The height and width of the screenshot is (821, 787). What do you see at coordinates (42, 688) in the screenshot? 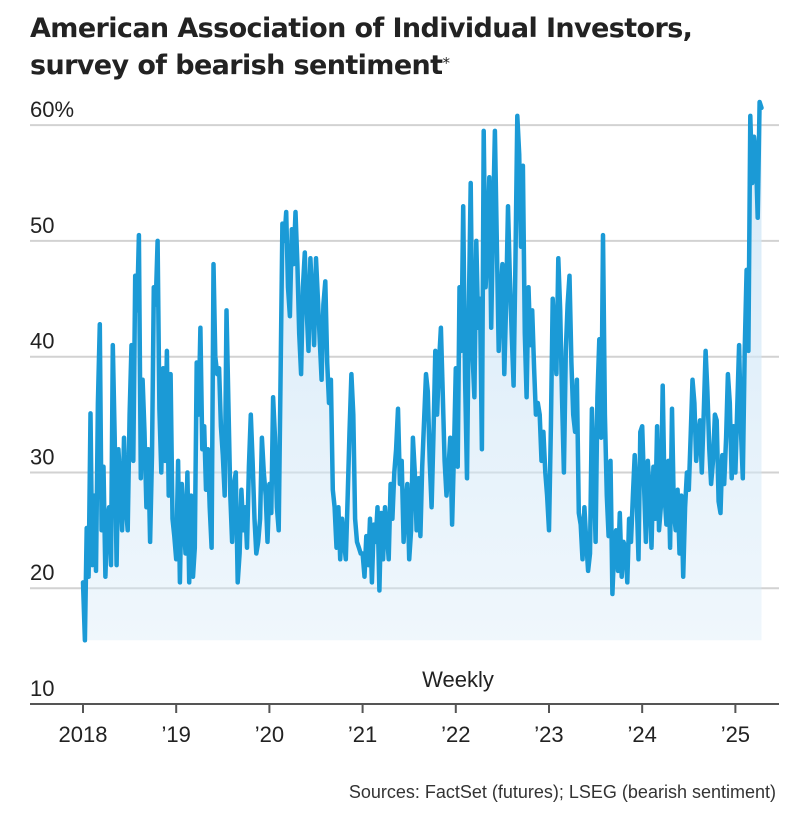
I see `y-tick-label: 10` at bounding box center [42, 688].